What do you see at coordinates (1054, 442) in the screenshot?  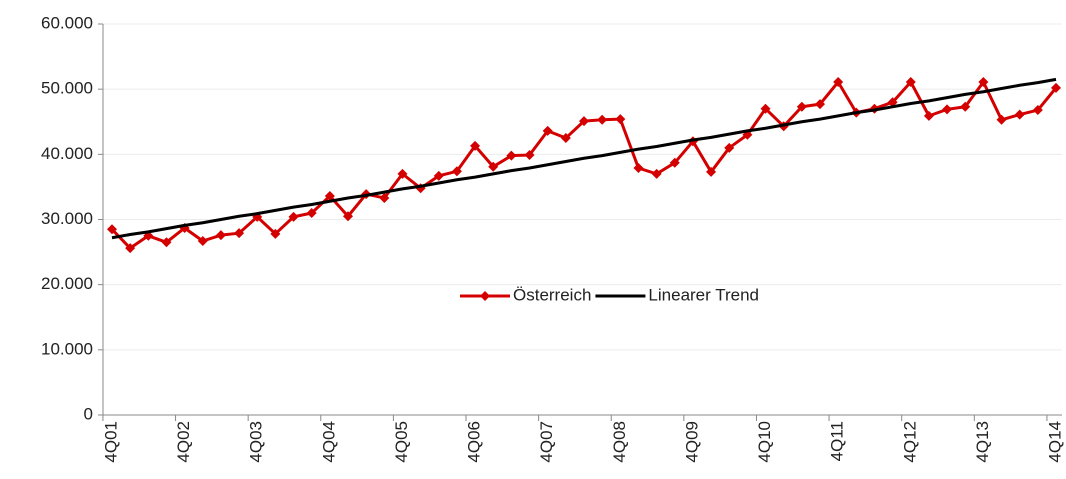 I see `x-tick-label: 4Q14` at bounding box center [1054, 442].